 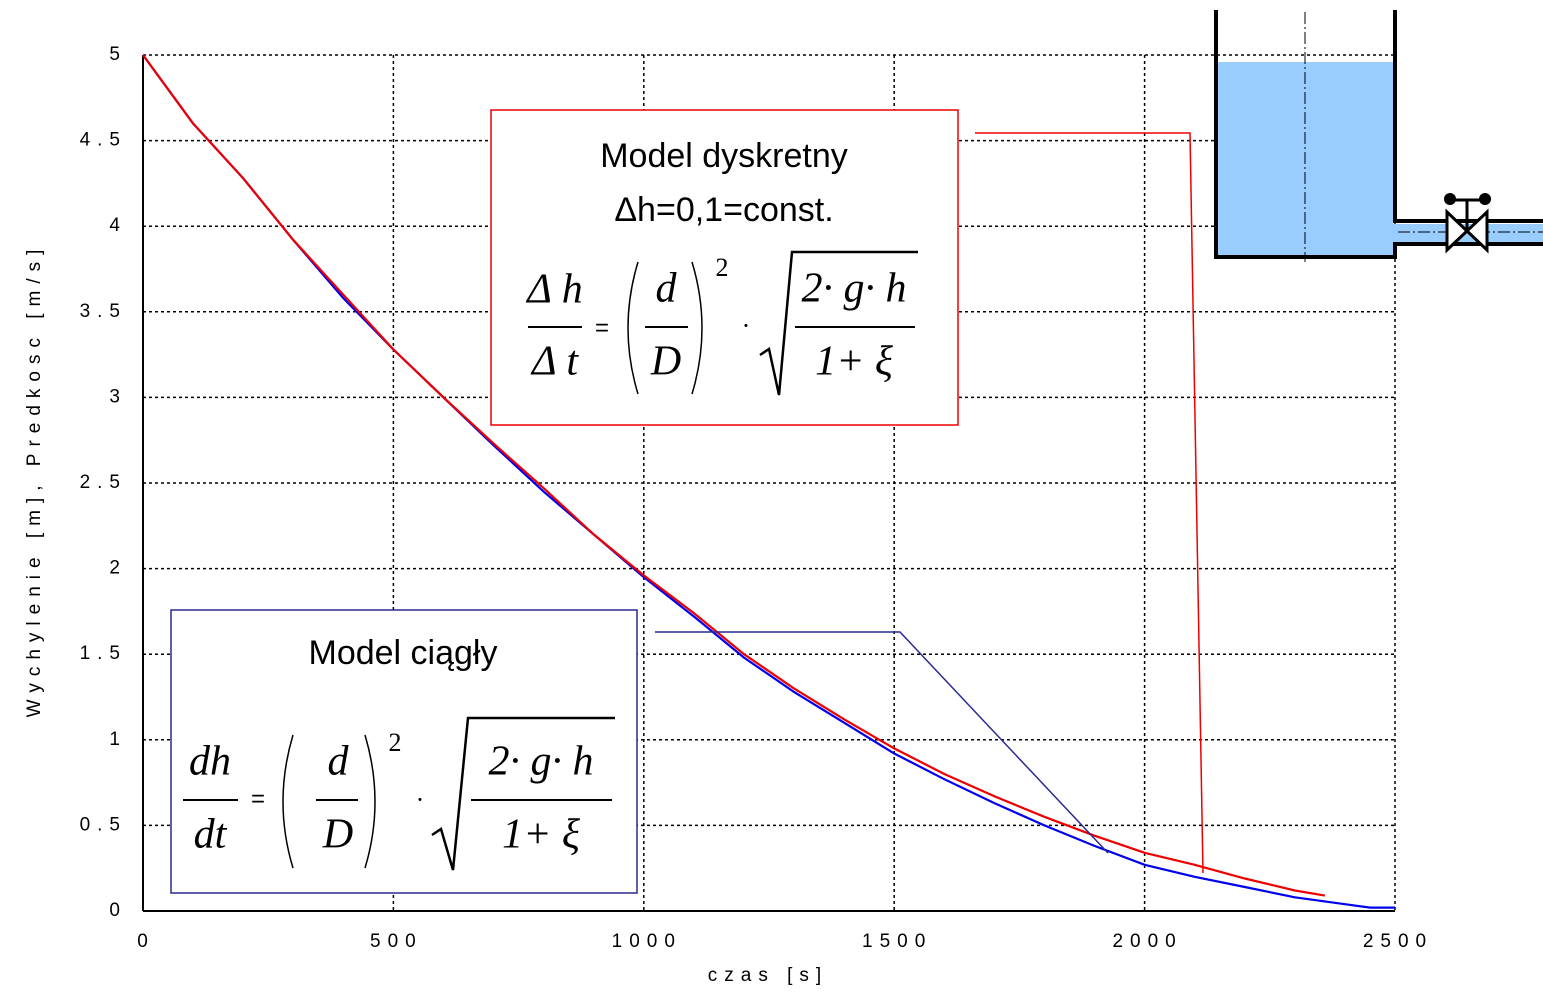 What do you see at coordinates (724, 156) in the screenshot?
I see `title: Model dyskretny` at bounding box center [724, 156].